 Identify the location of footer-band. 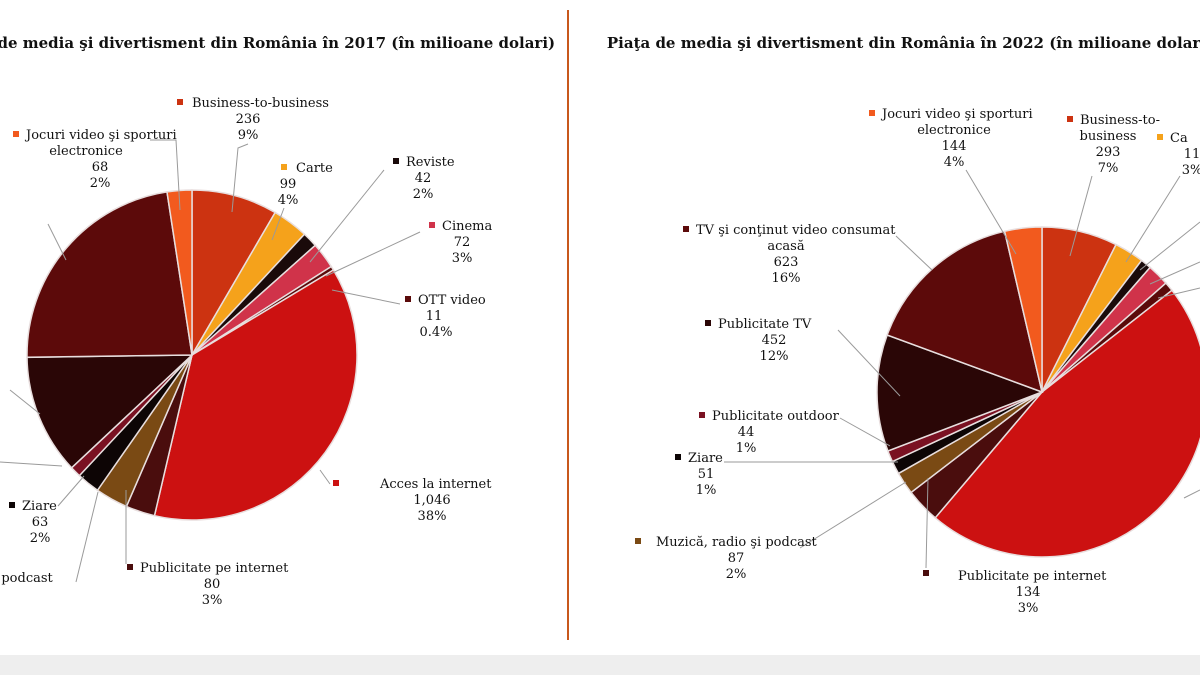
(600, 665).